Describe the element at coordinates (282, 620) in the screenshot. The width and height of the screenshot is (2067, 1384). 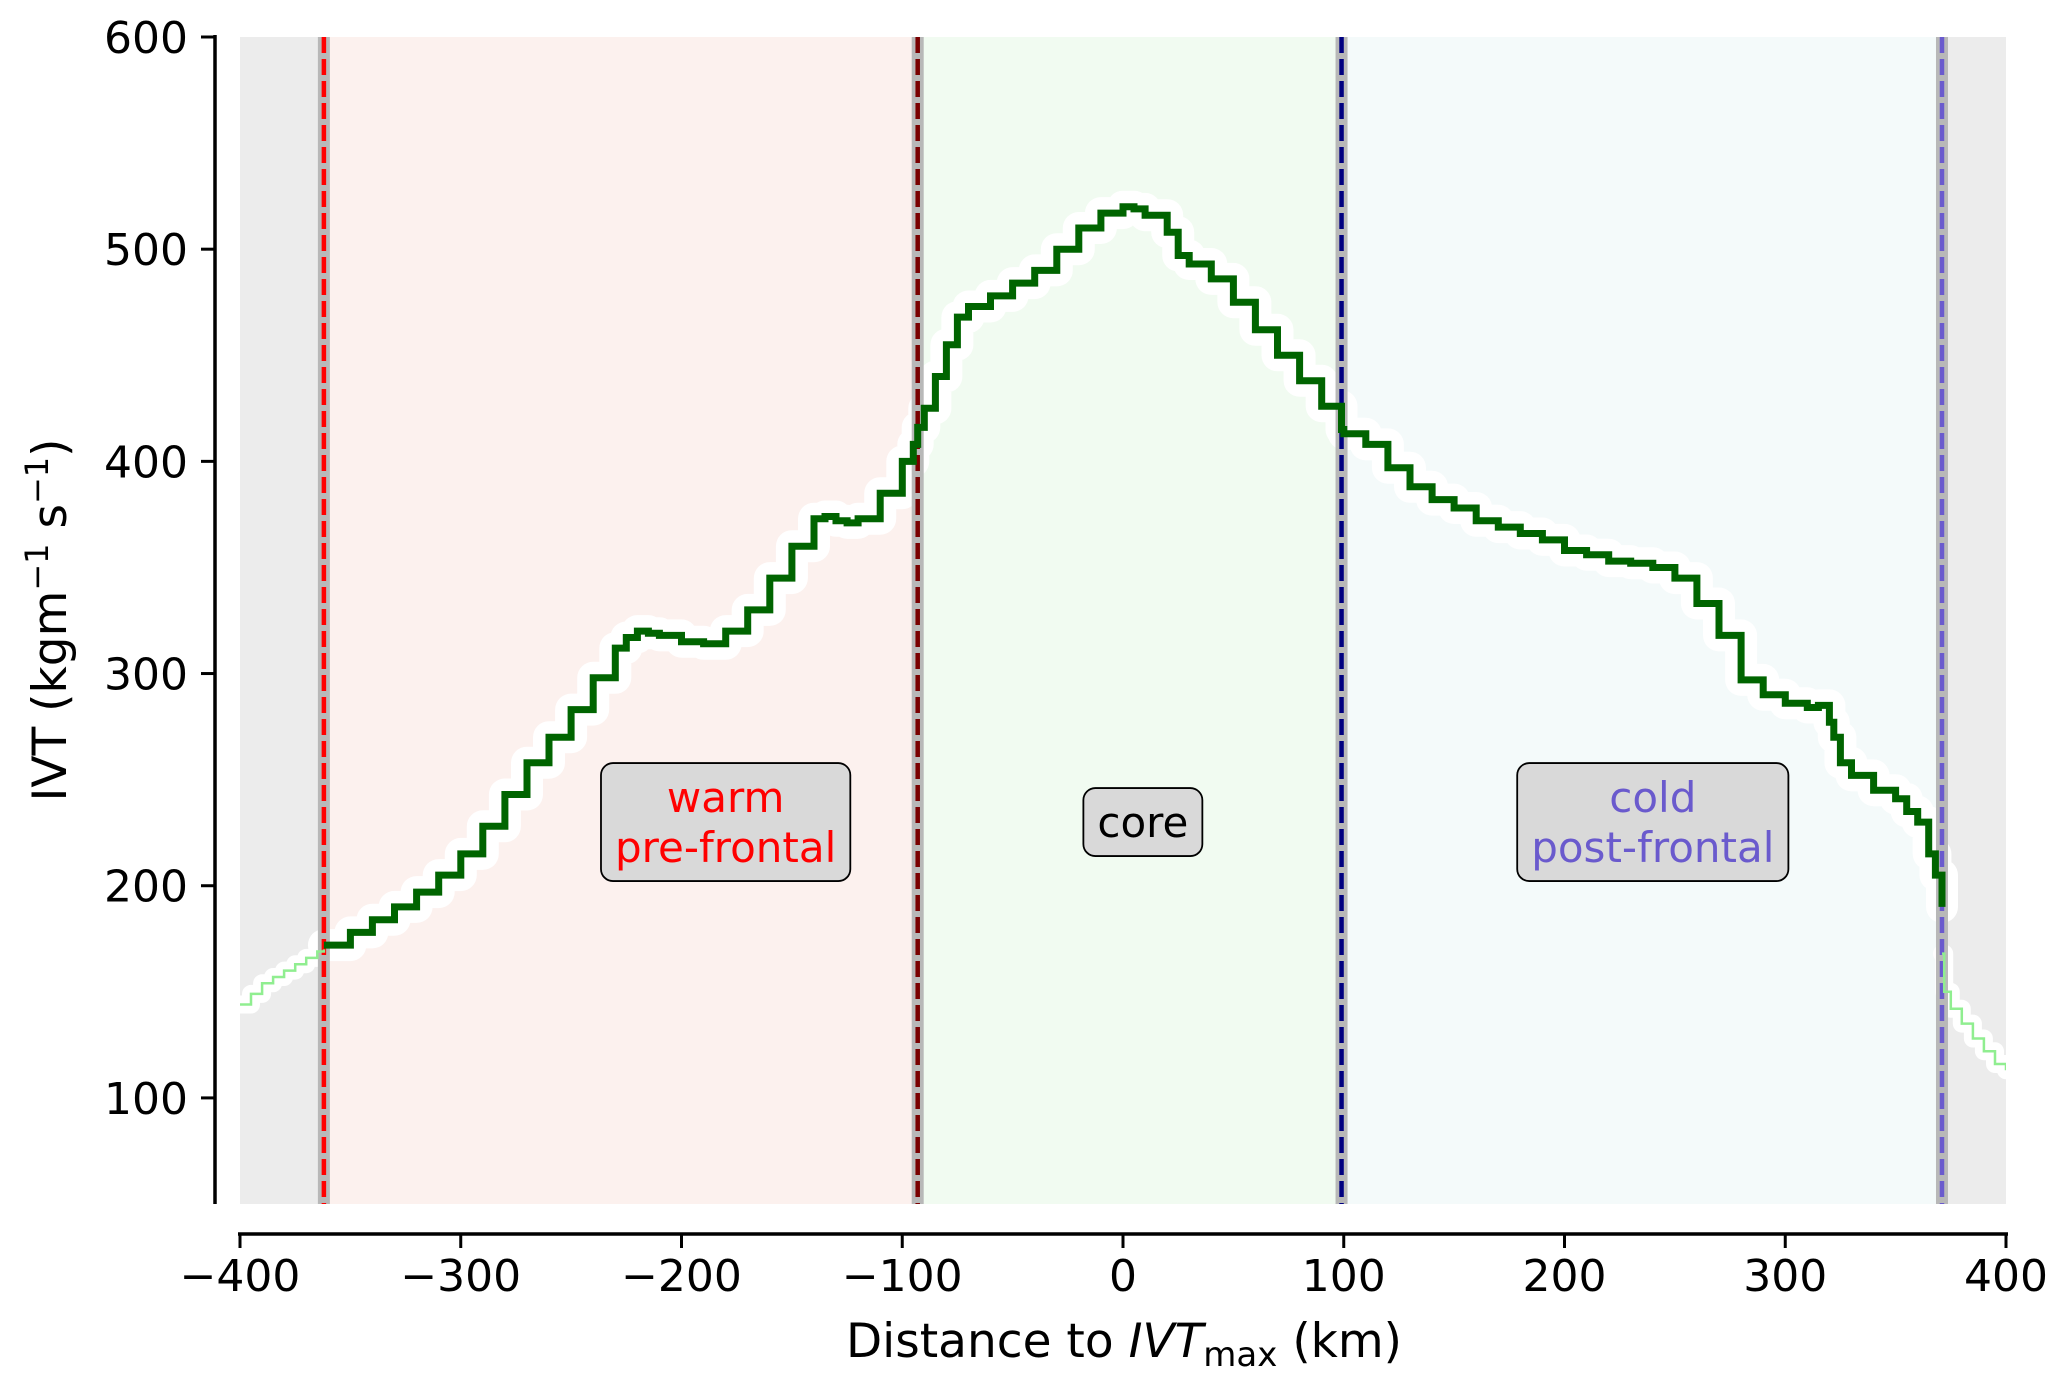
I see `region-outside-left` at that location.